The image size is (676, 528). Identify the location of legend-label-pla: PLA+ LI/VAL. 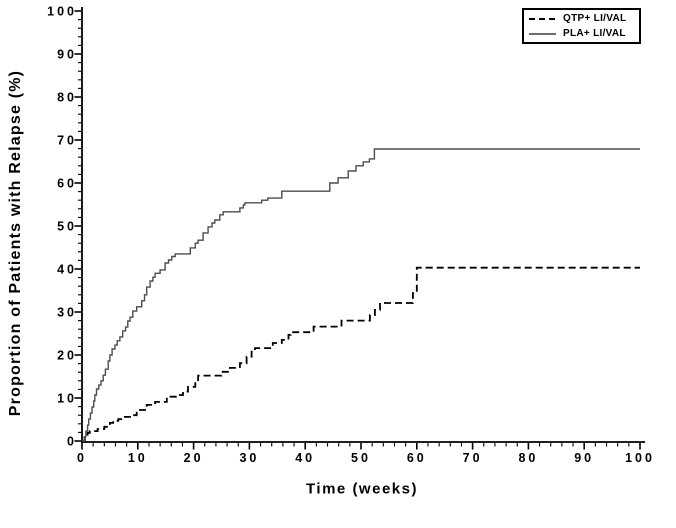
(594, 33).